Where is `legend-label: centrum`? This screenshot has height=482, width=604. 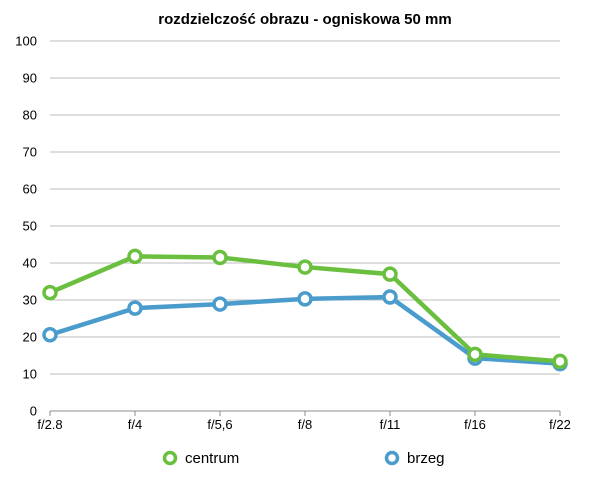
legend-label: centrum is located at coordinates (212, 458).